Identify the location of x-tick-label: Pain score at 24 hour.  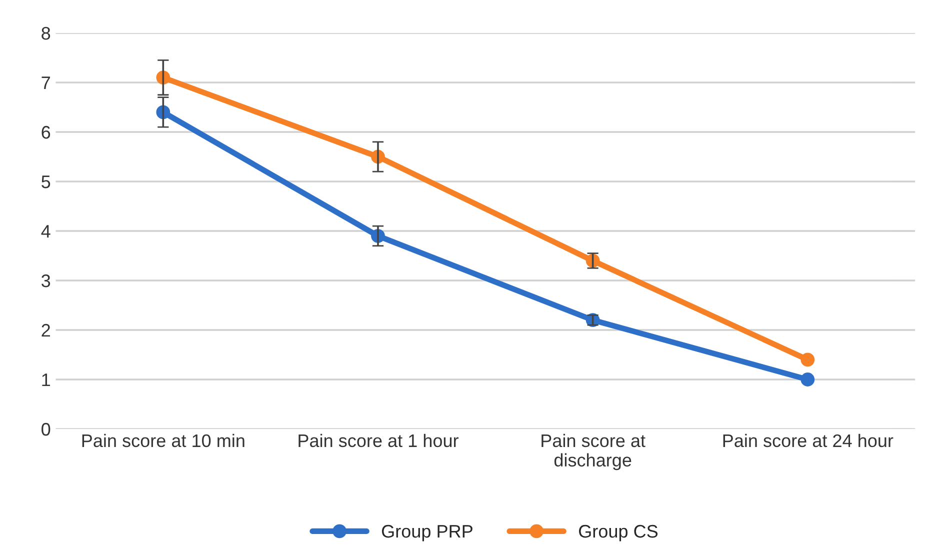
(808, 441).